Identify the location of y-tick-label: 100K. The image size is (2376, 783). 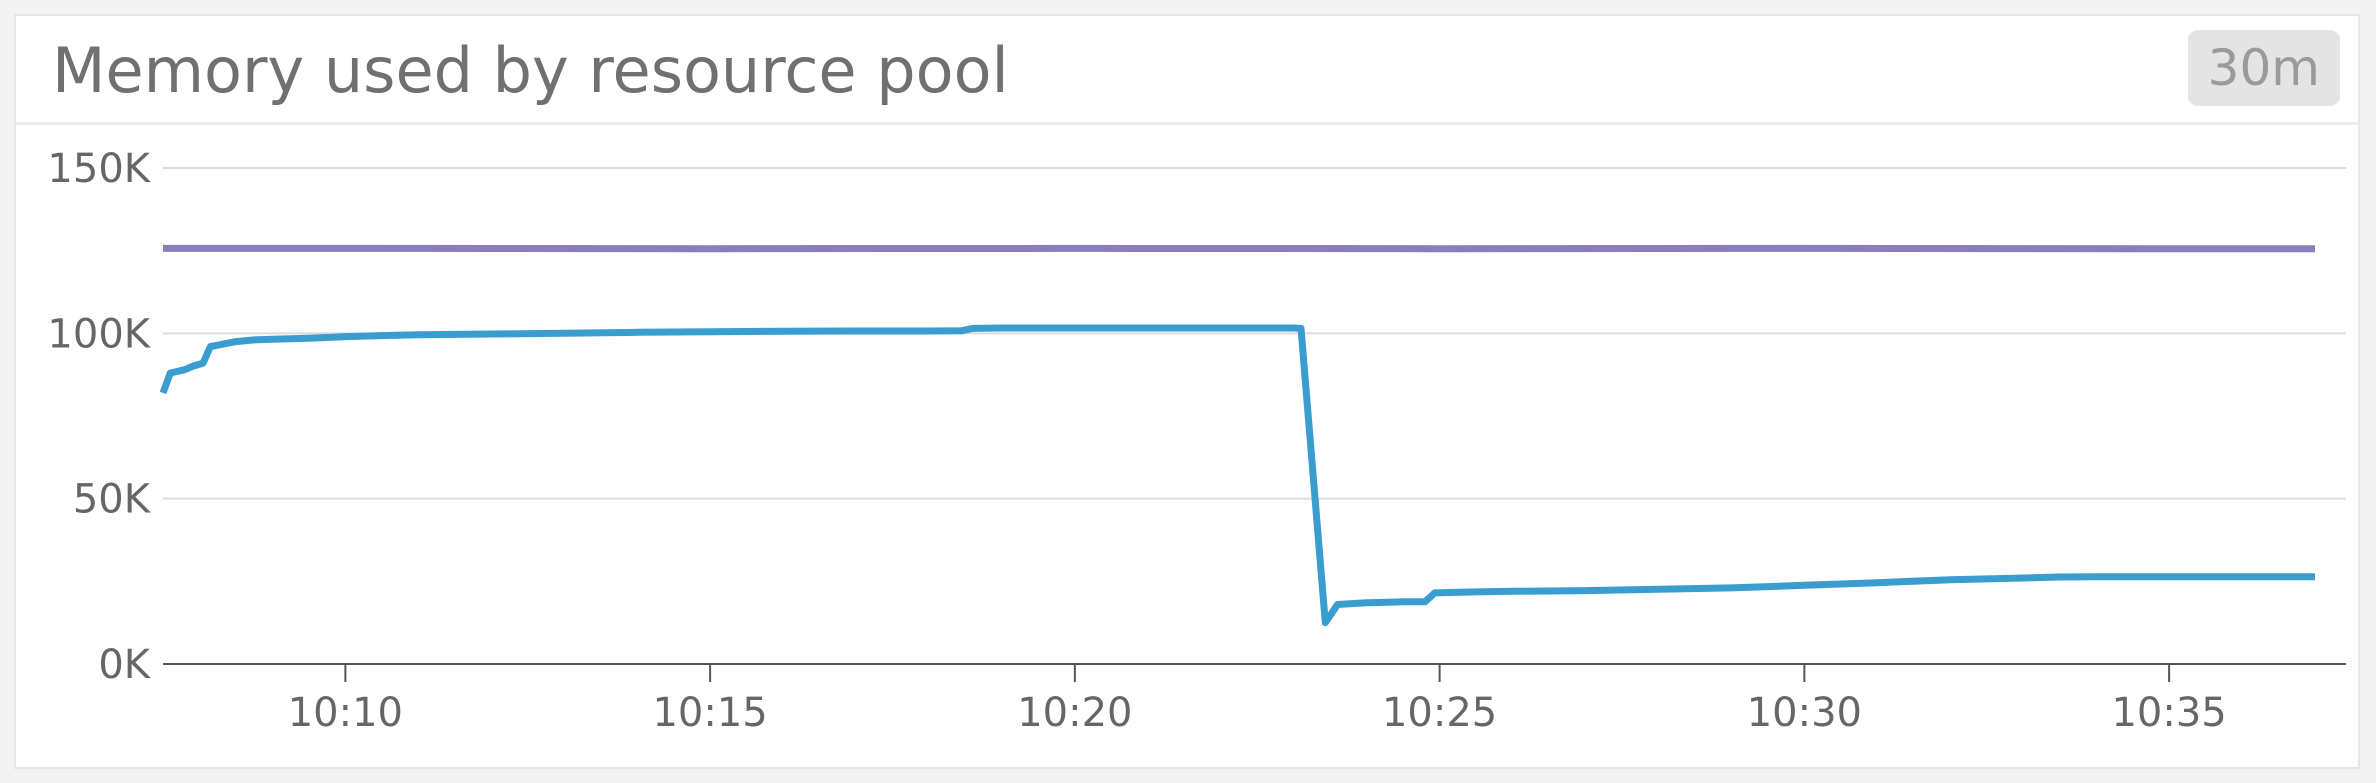
(99, 334).